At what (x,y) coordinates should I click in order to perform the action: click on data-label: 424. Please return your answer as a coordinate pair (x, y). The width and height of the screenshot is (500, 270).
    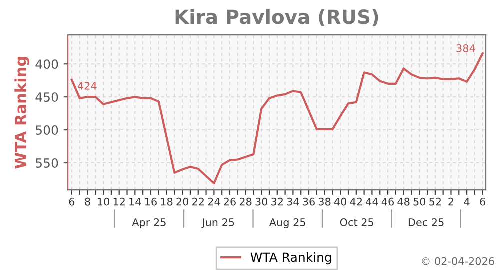
    Looking at the image, I should click on (87, 86).